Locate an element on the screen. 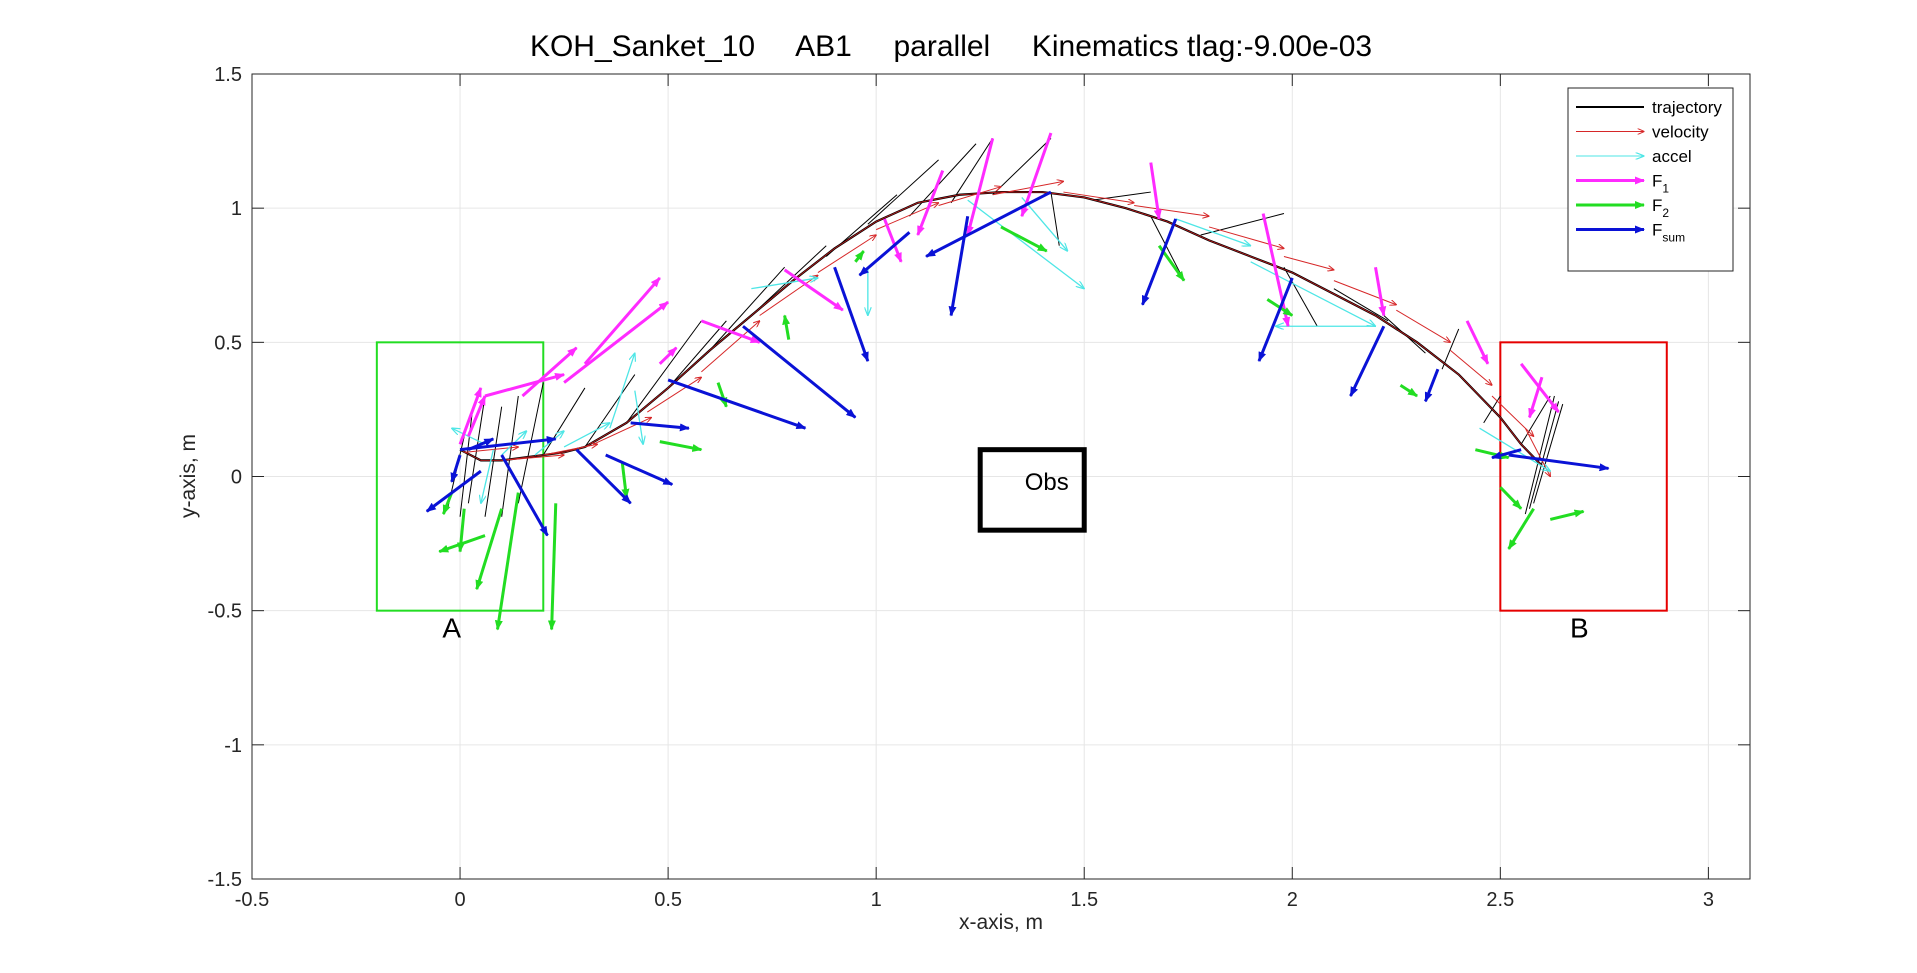  y-tick-label: -1 is located at coordinates (233, 746).